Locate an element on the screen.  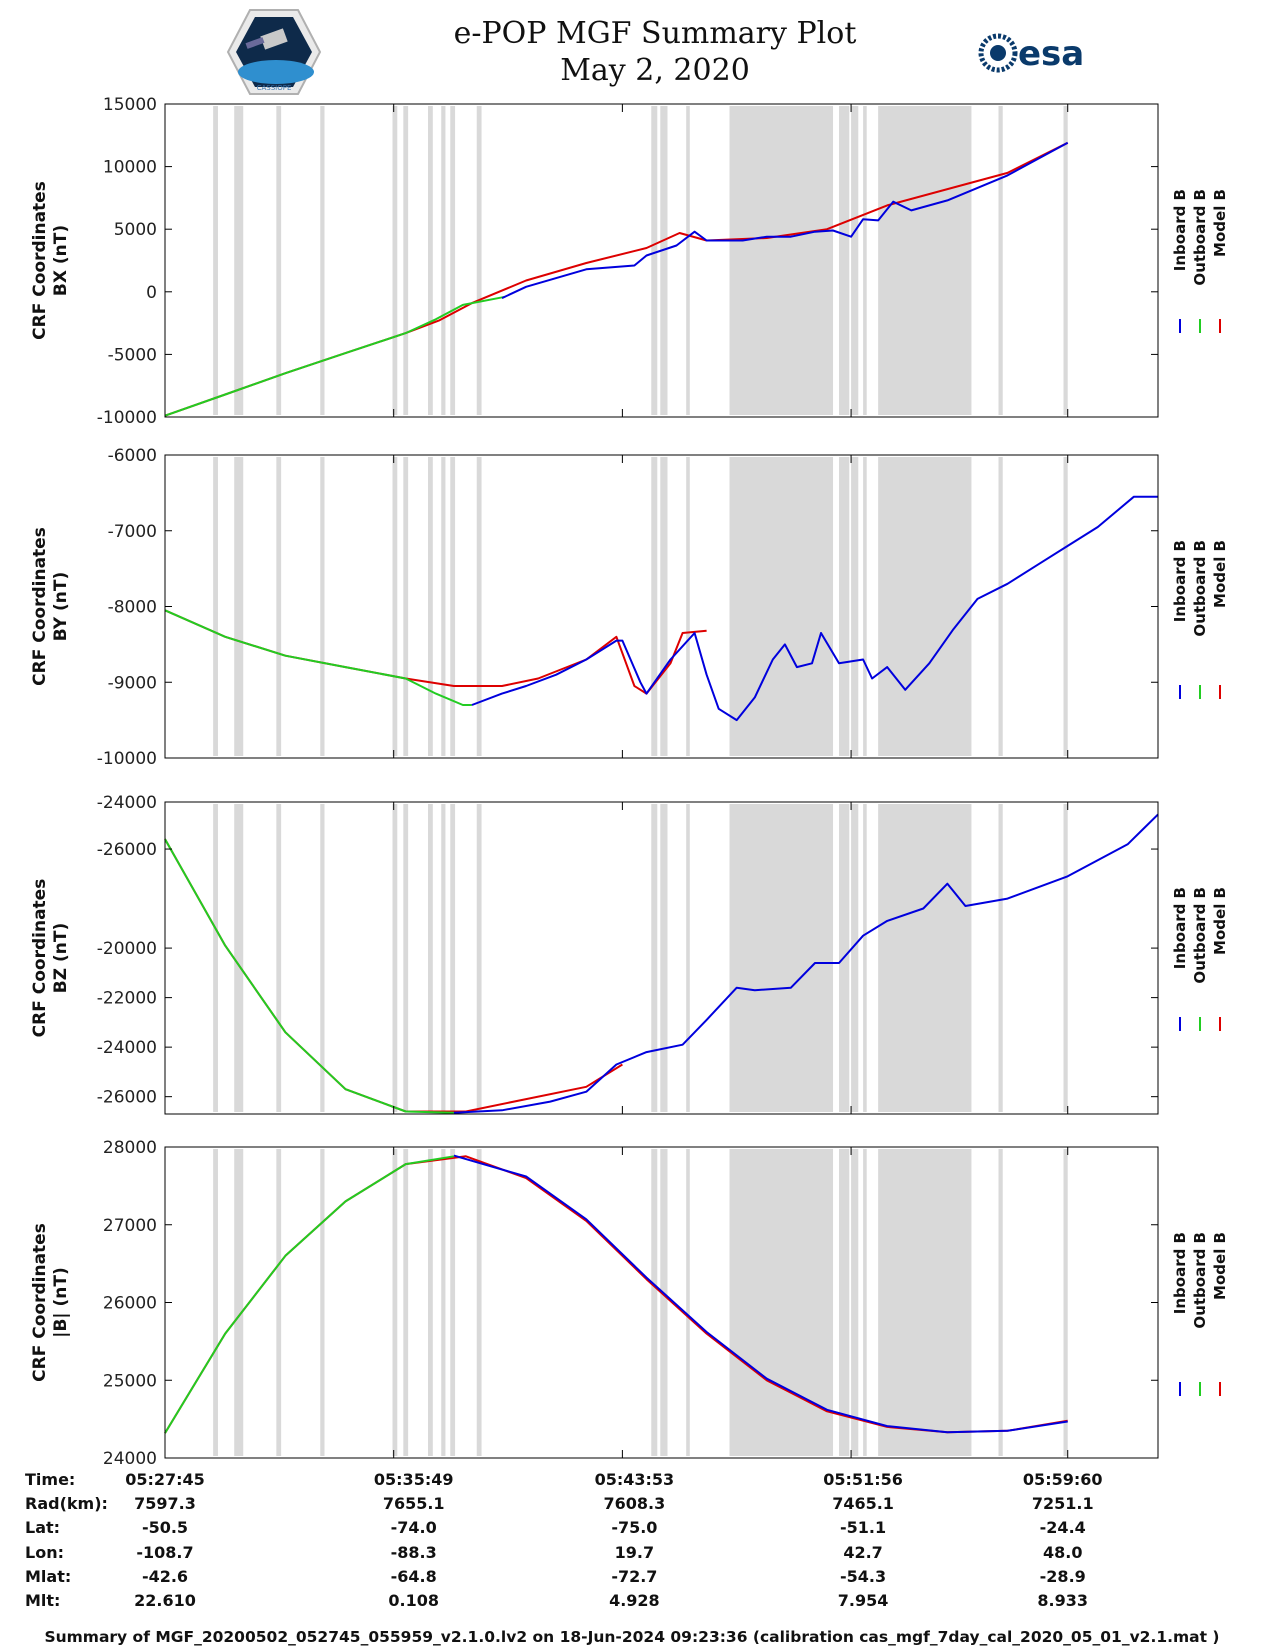
y-tick-label: 15000 is located at coordinates (130, 105).